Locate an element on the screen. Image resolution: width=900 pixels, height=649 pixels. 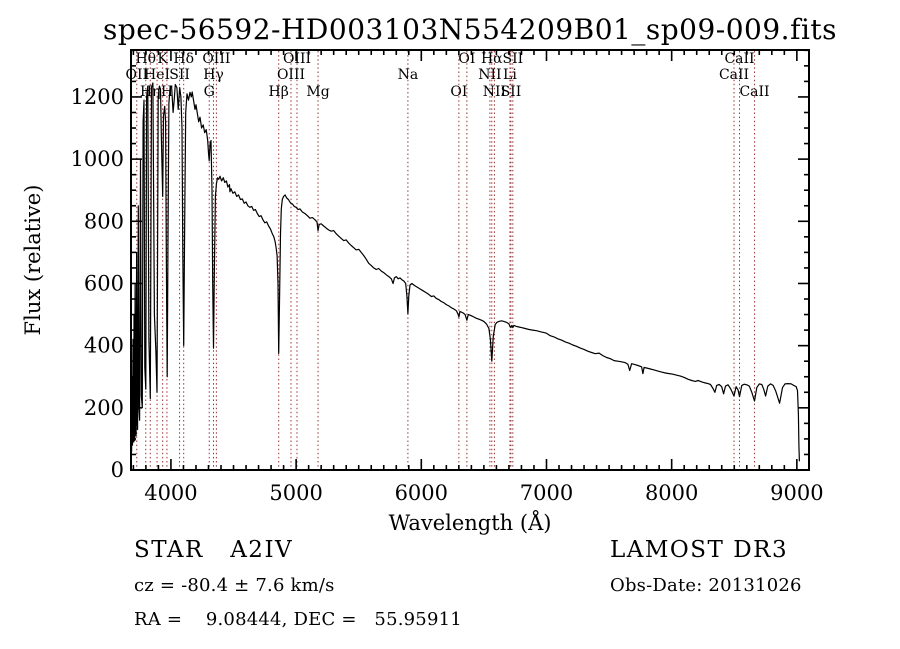
spectral-line-label: Hδ is located at coordinates (183, 59).